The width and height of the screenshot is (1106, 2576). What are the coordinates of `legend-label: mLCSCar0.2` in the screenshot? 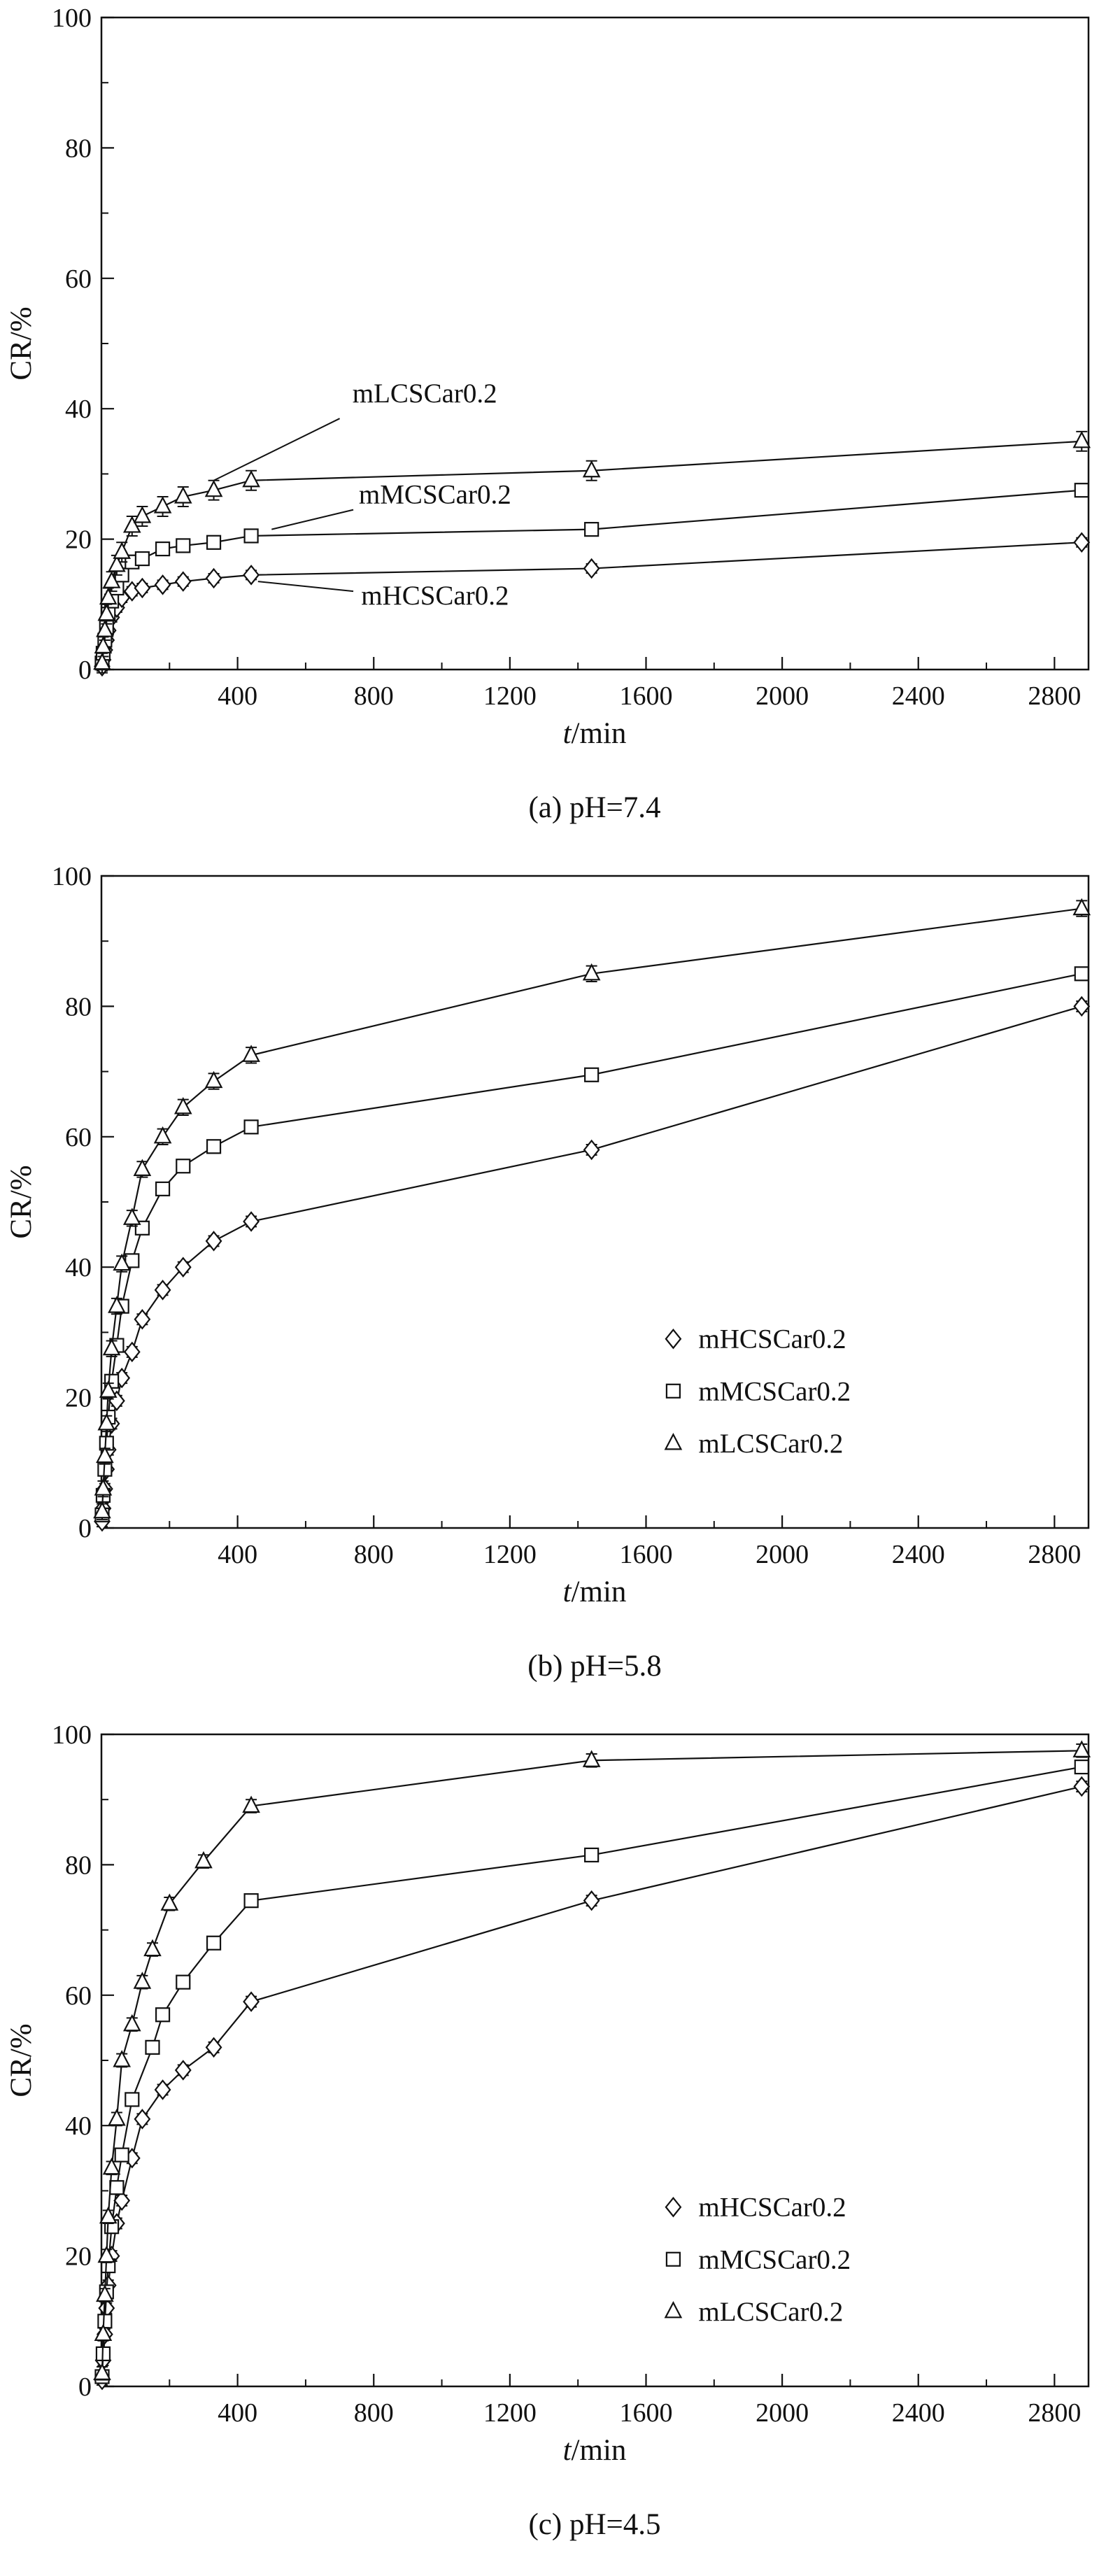 It's located at (770, 2312).